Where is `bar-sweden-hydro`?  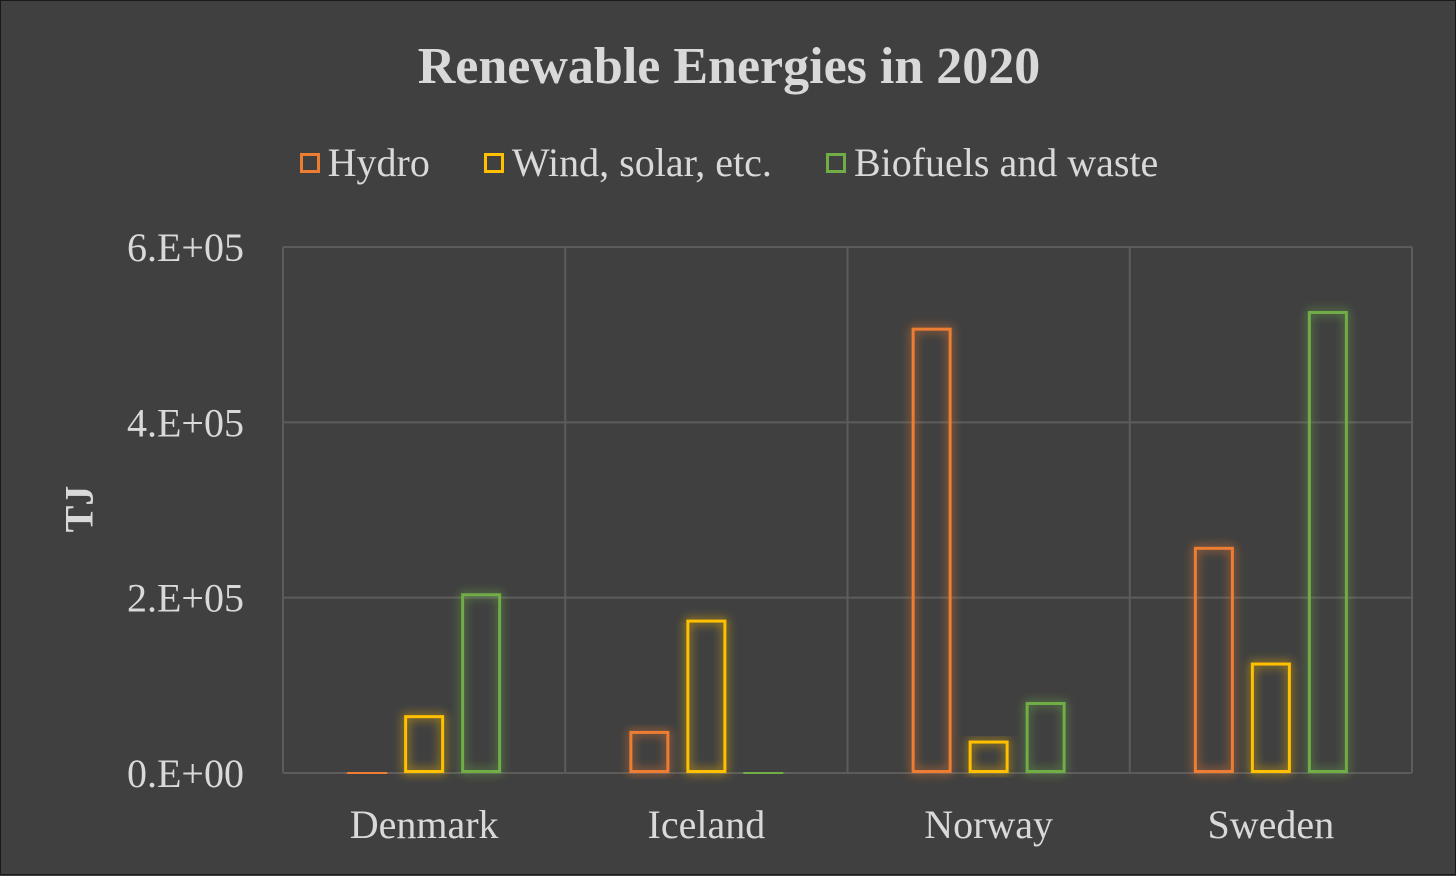
bar-sweden-hydro is located at coordinates (1213, 659).